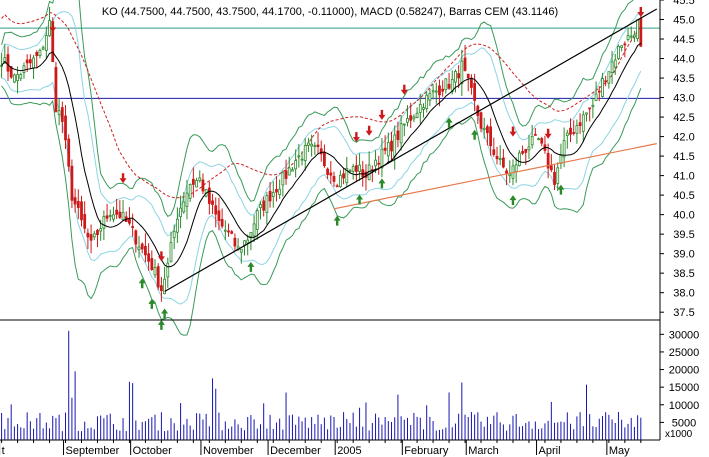 This screenshot has height=457, width=709. I want to click on time-tick-label: 2005, so click(349, 451).